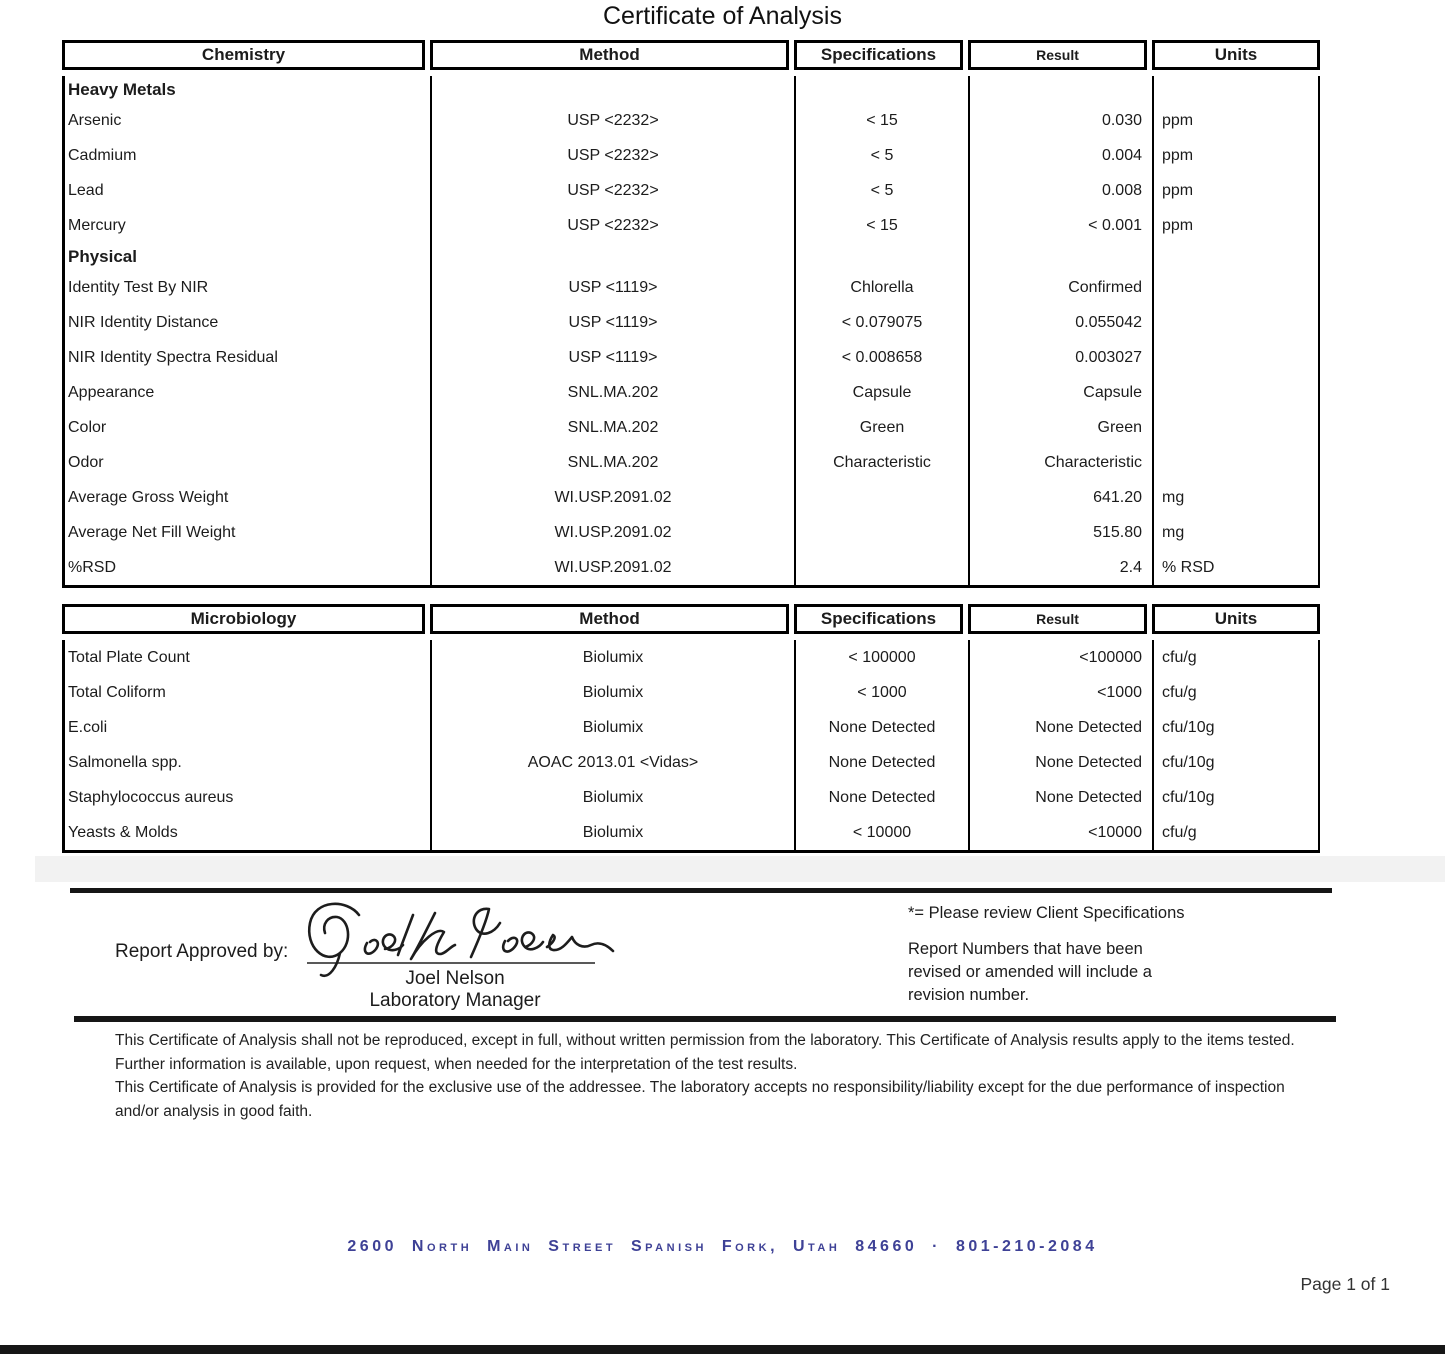 Image resolution: width=1445 pixels, height=1354 pixels. I want to click on method: WI.USP.2091.02, so click(612, 532).